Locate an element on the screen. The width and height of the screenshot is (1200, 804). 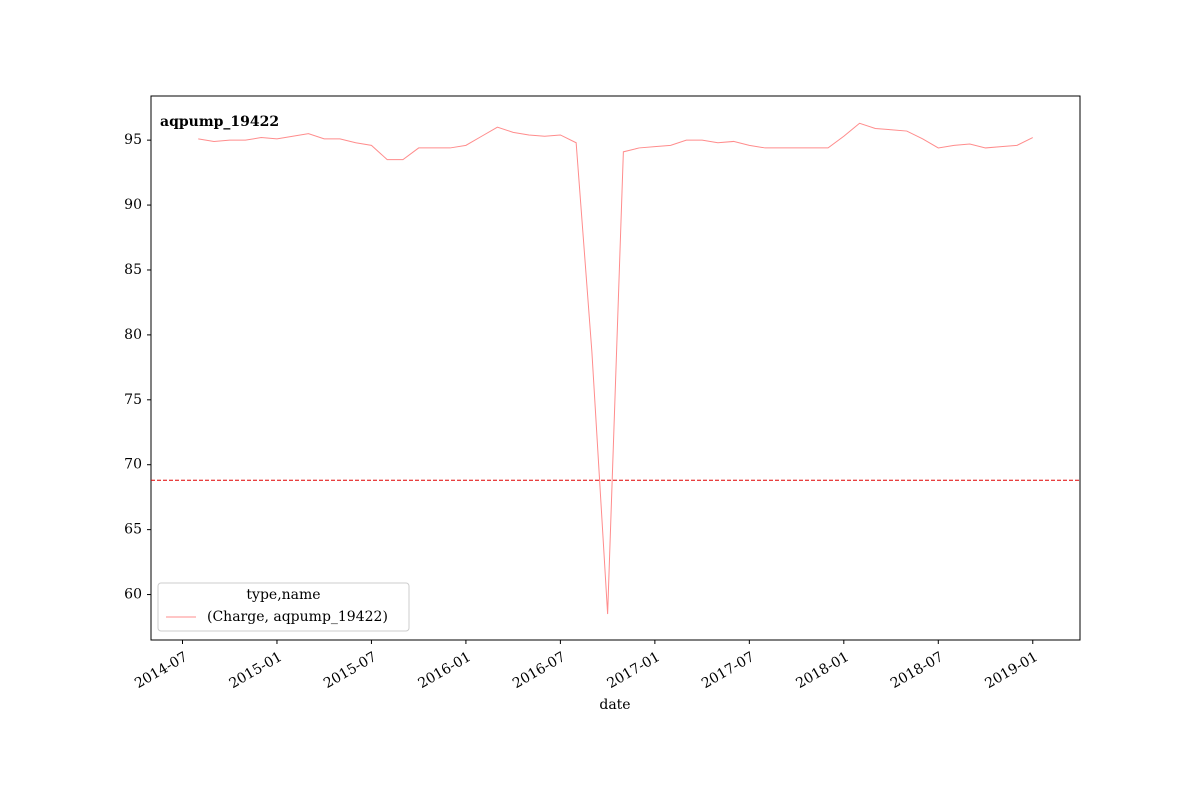
y-tick-label: 85 is located at coordinates (133, 270).